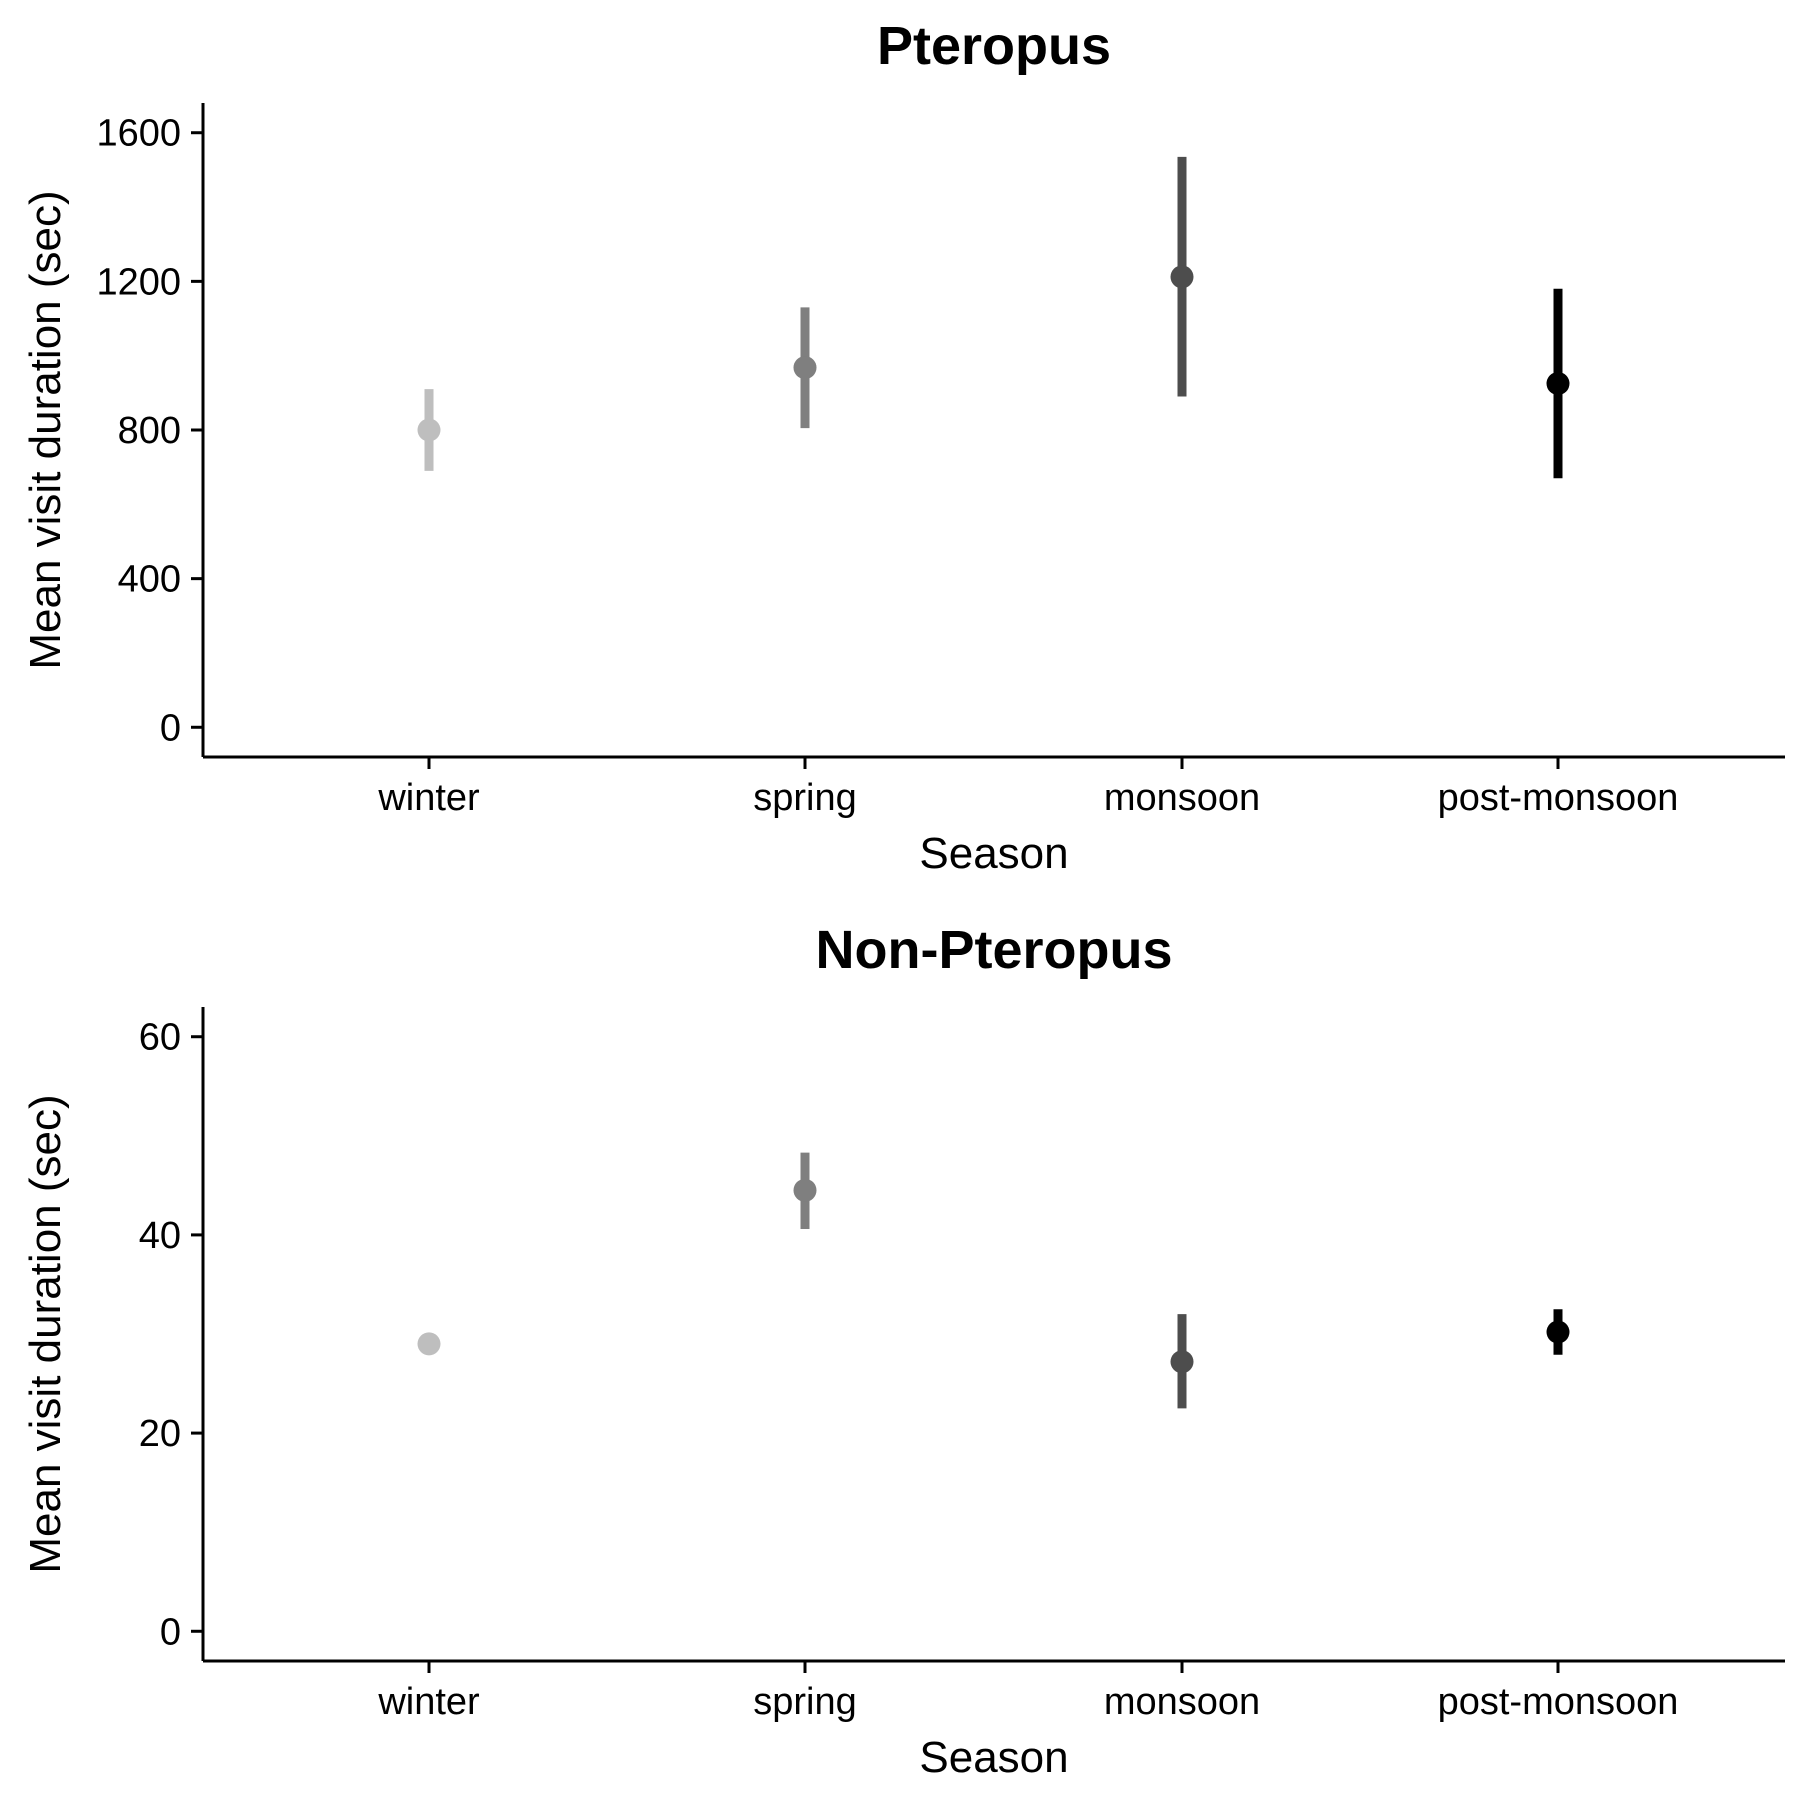  Describe the element at coordinates (138, 134) in the screenshot. I see `y-tick-label: 1600` at that location.